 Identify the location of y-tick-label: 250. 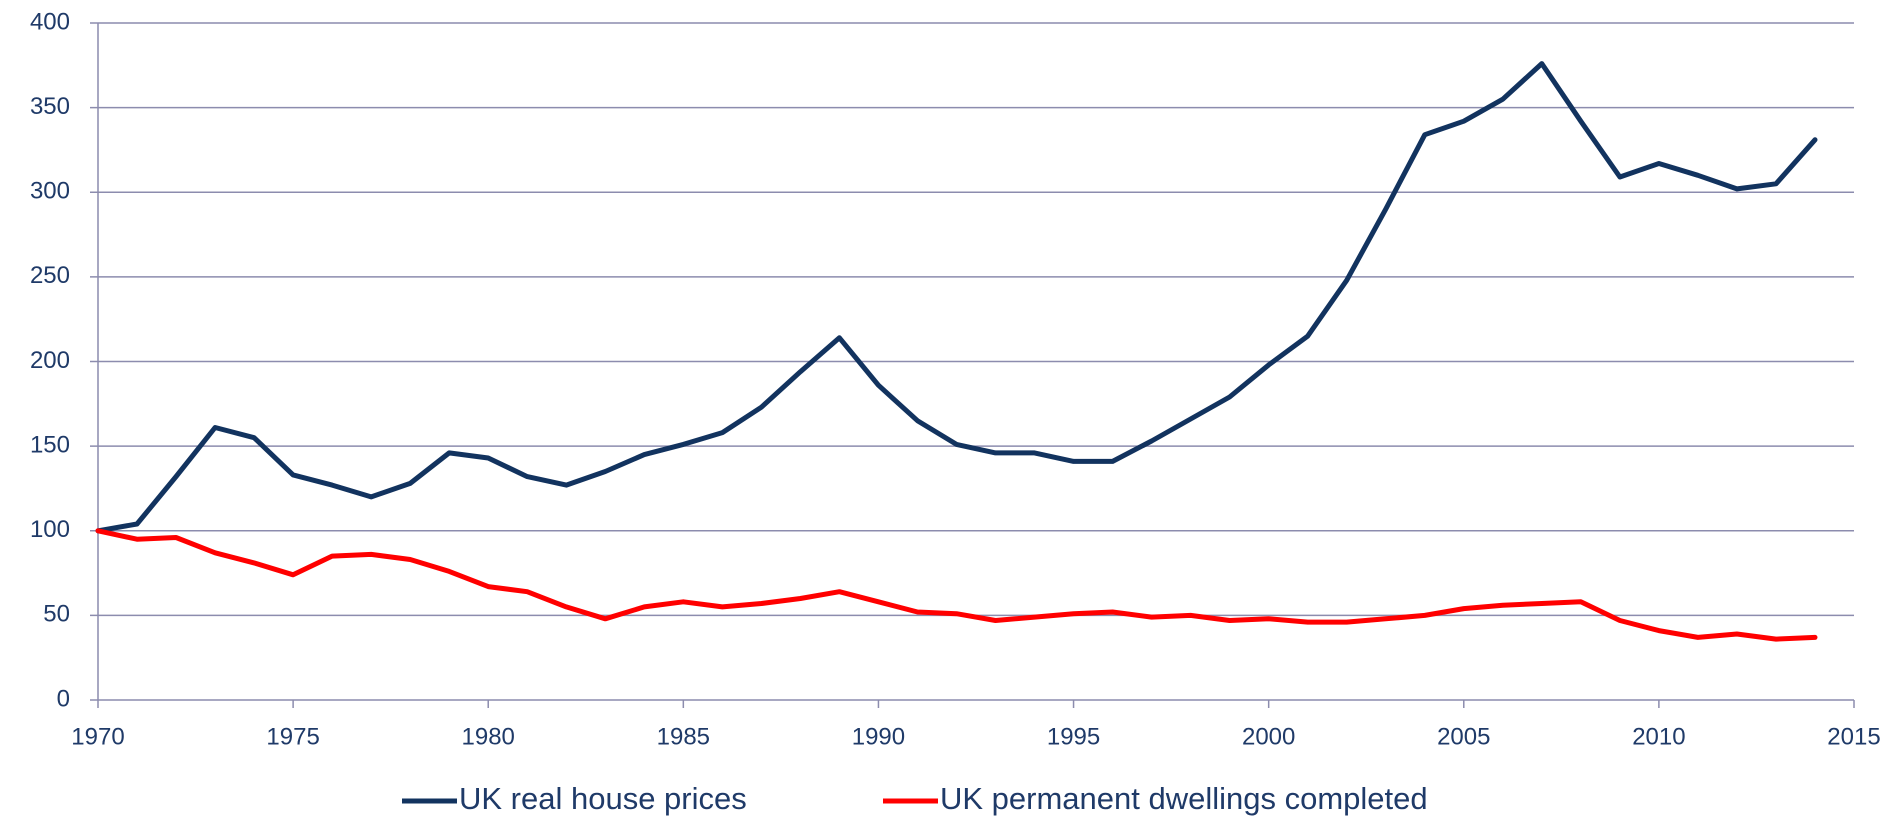
(50, 275).